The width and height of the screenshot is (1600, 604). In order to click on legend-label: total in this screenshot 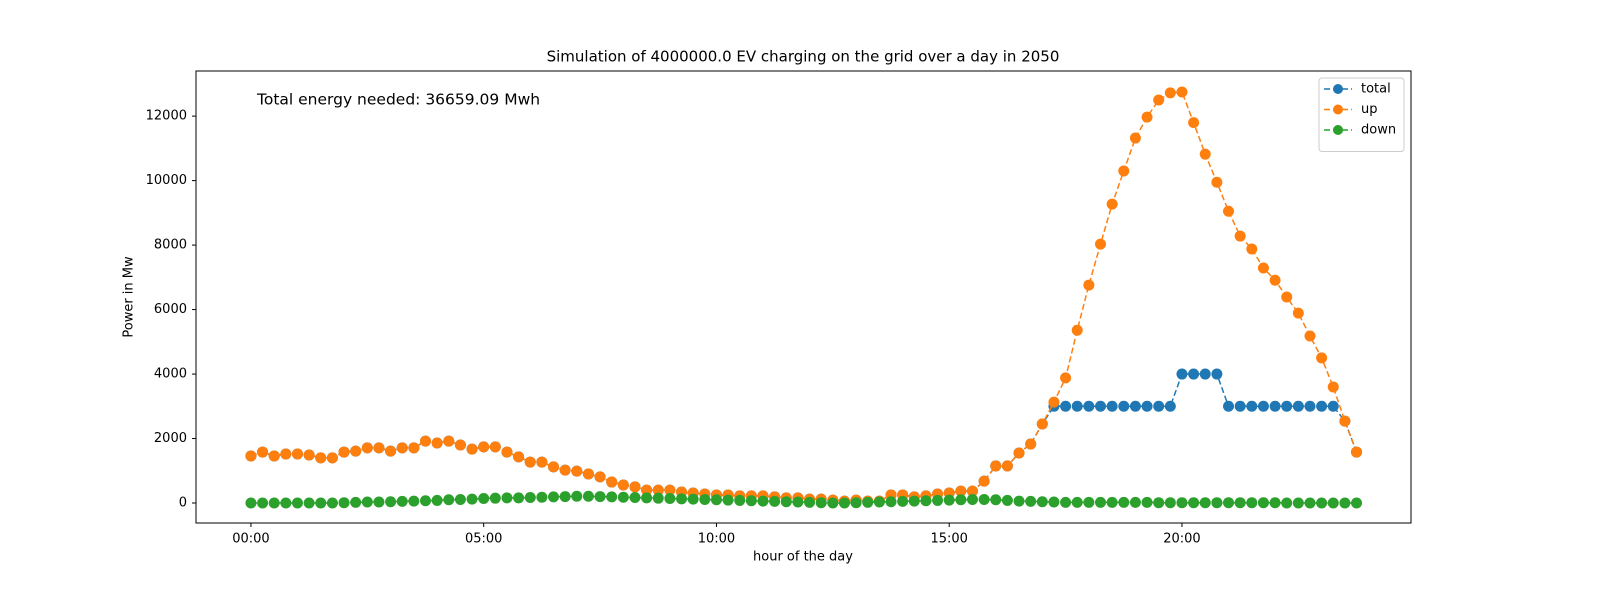, I will do `click(1376, 89)`.